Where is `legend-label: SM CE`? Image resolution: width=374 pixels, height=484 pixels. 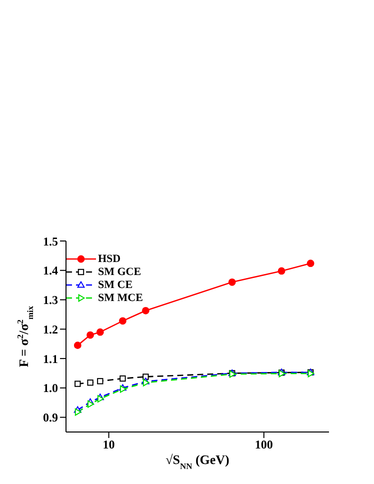 legend-label: SM CE is located at coordinates (115, 284).